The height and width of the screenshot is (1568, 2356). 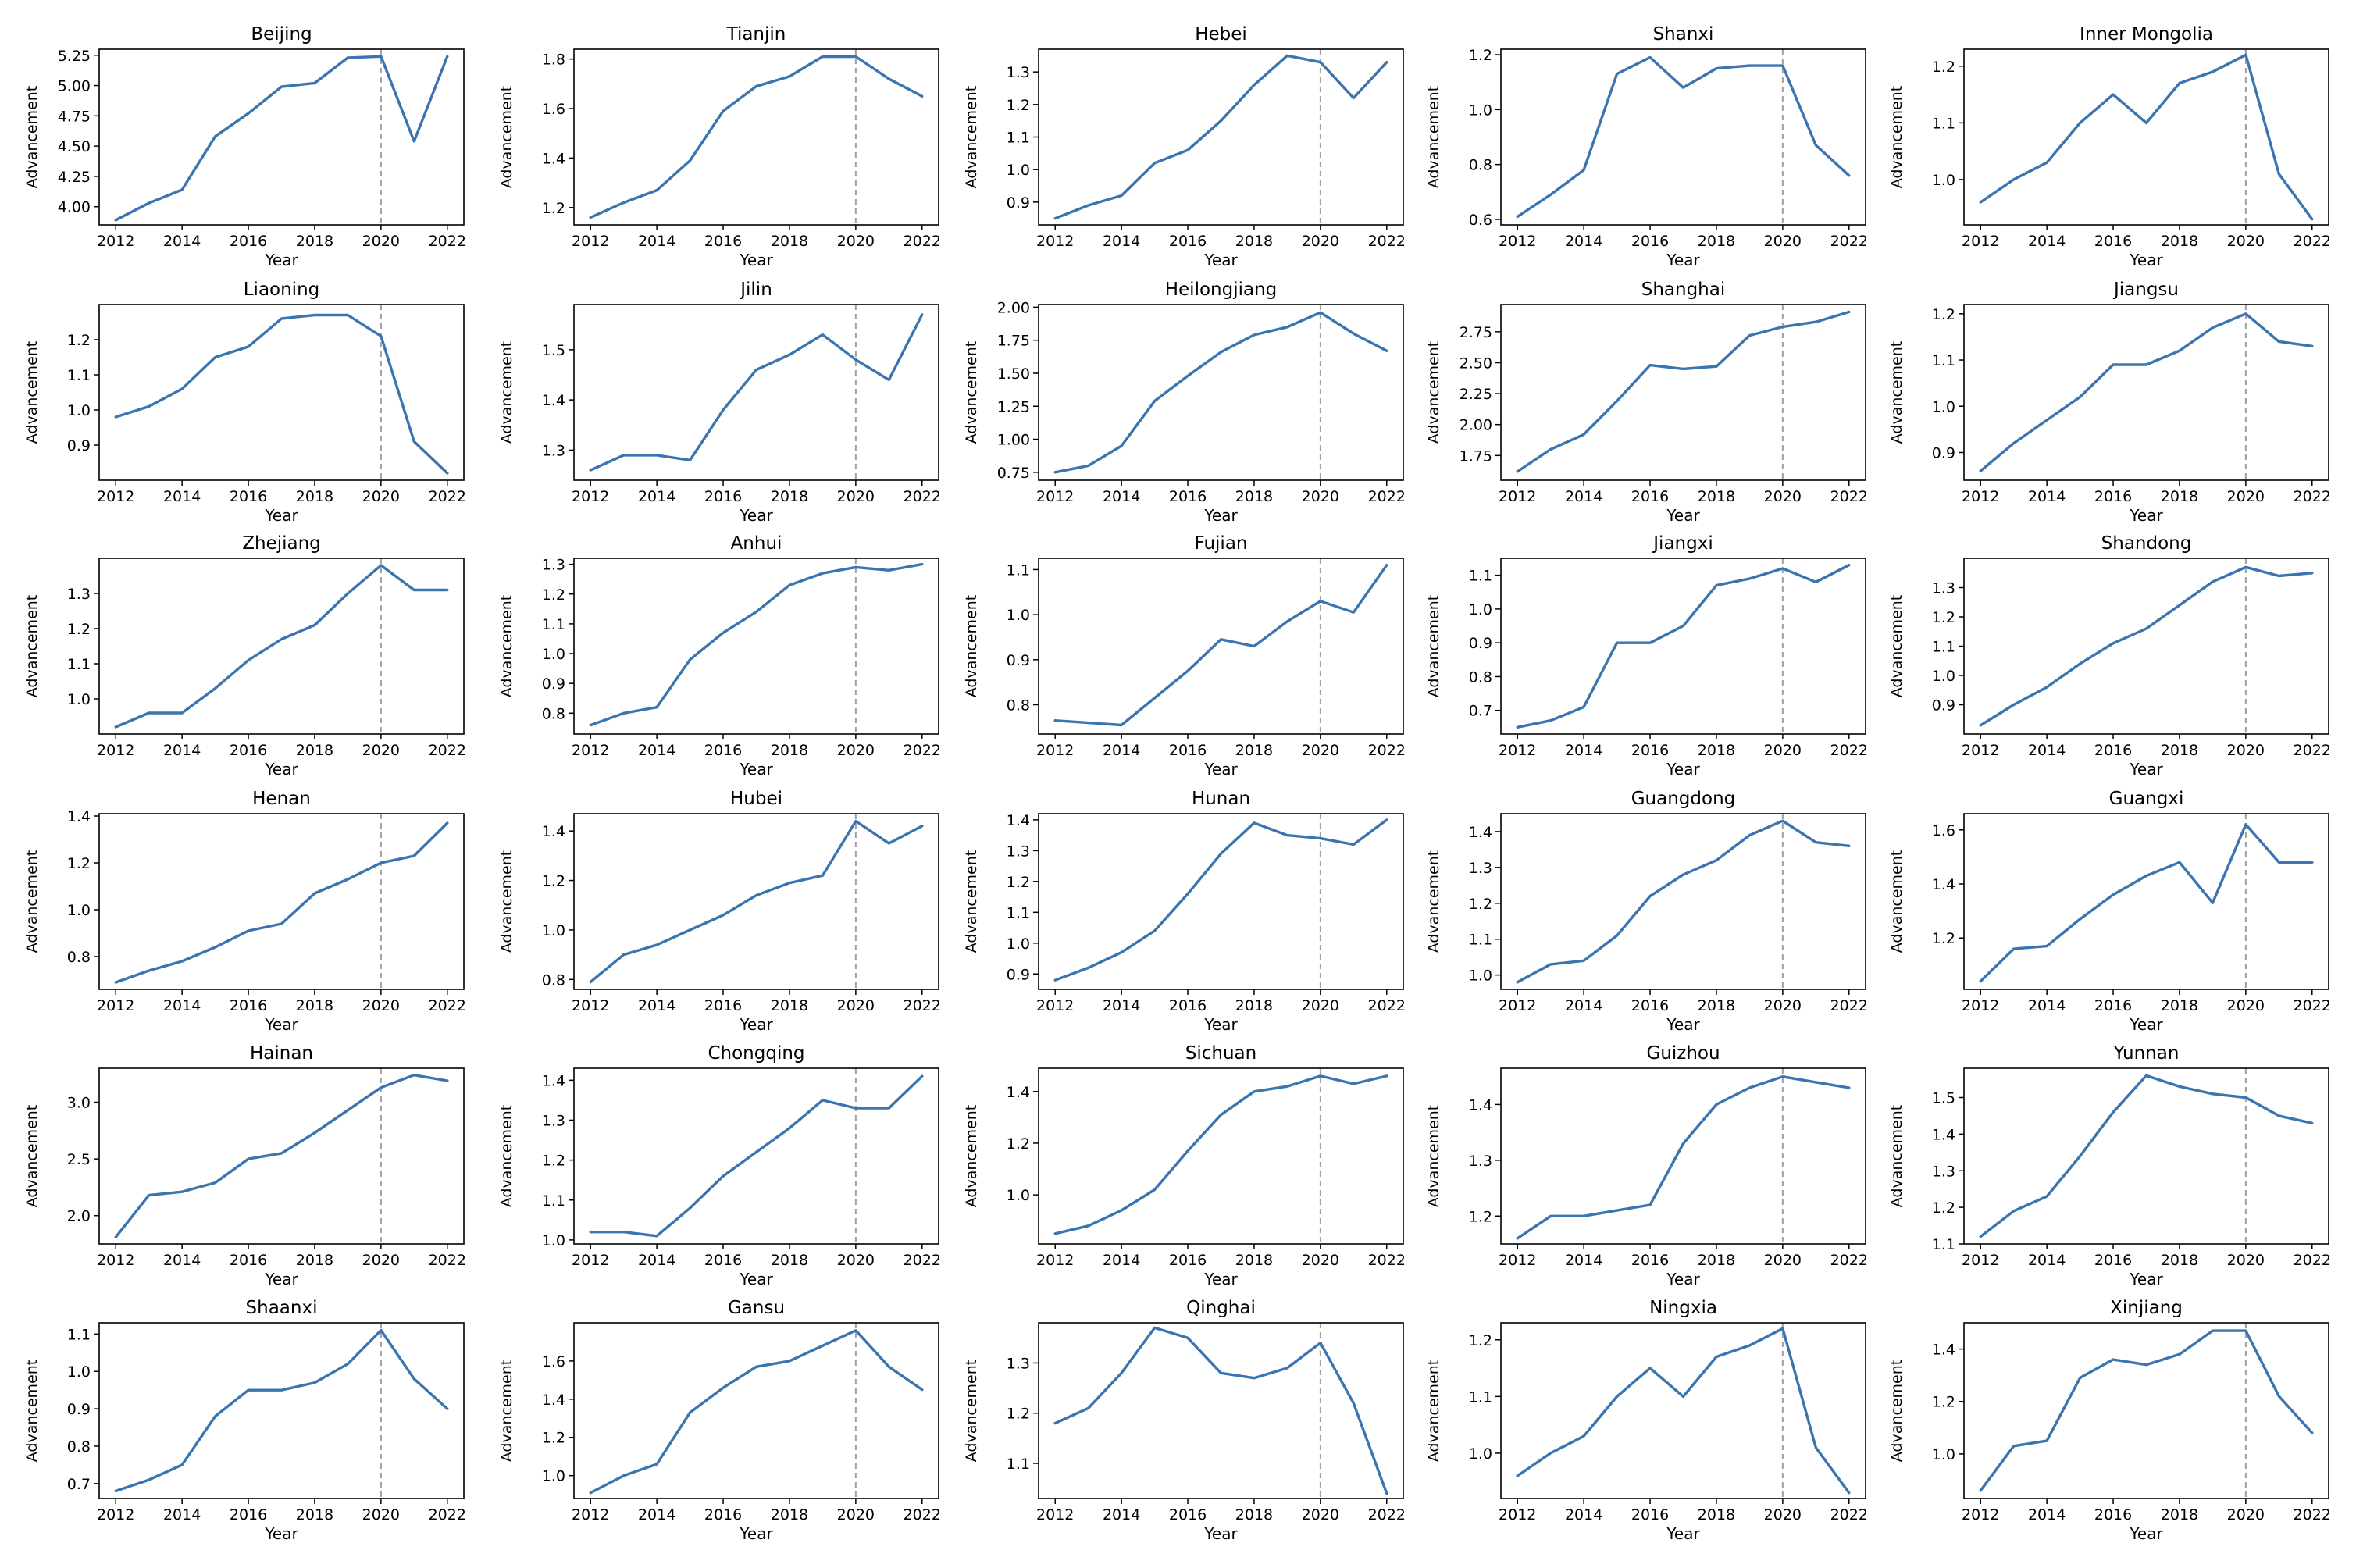 I want to click on subplot-title: Jilin, so click(x=756, y=290).